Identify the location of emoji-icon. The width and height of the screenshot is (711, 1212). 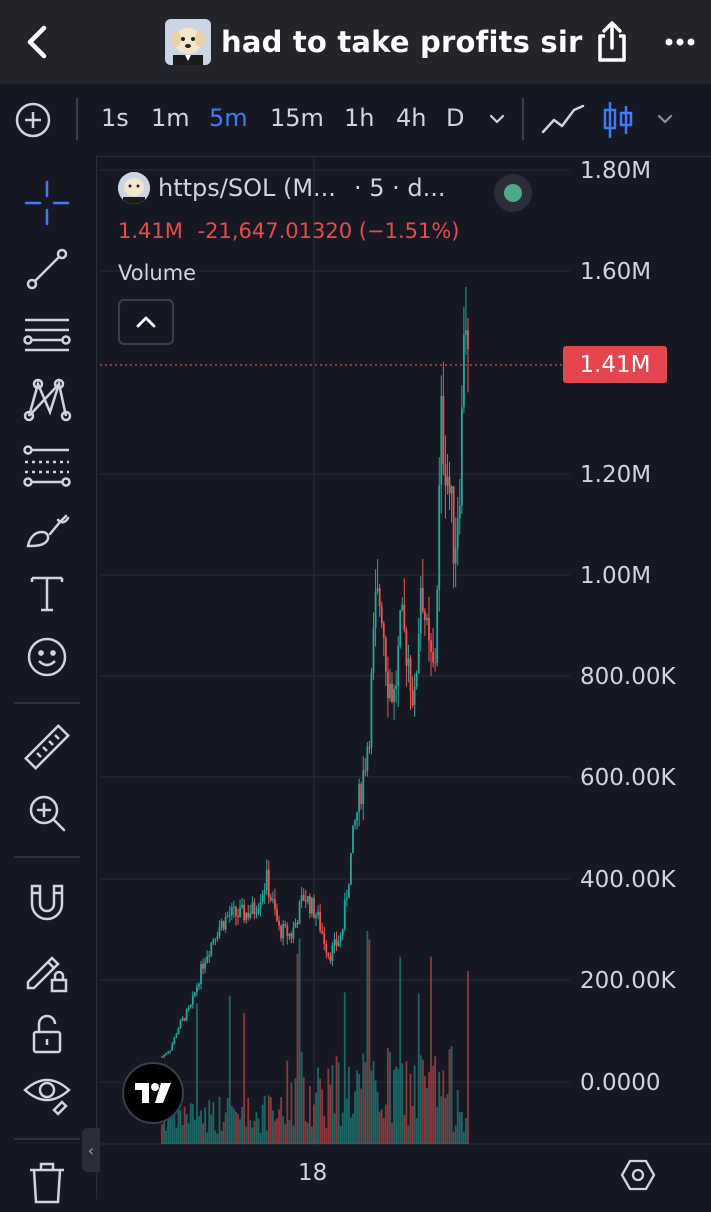
(47, 657).